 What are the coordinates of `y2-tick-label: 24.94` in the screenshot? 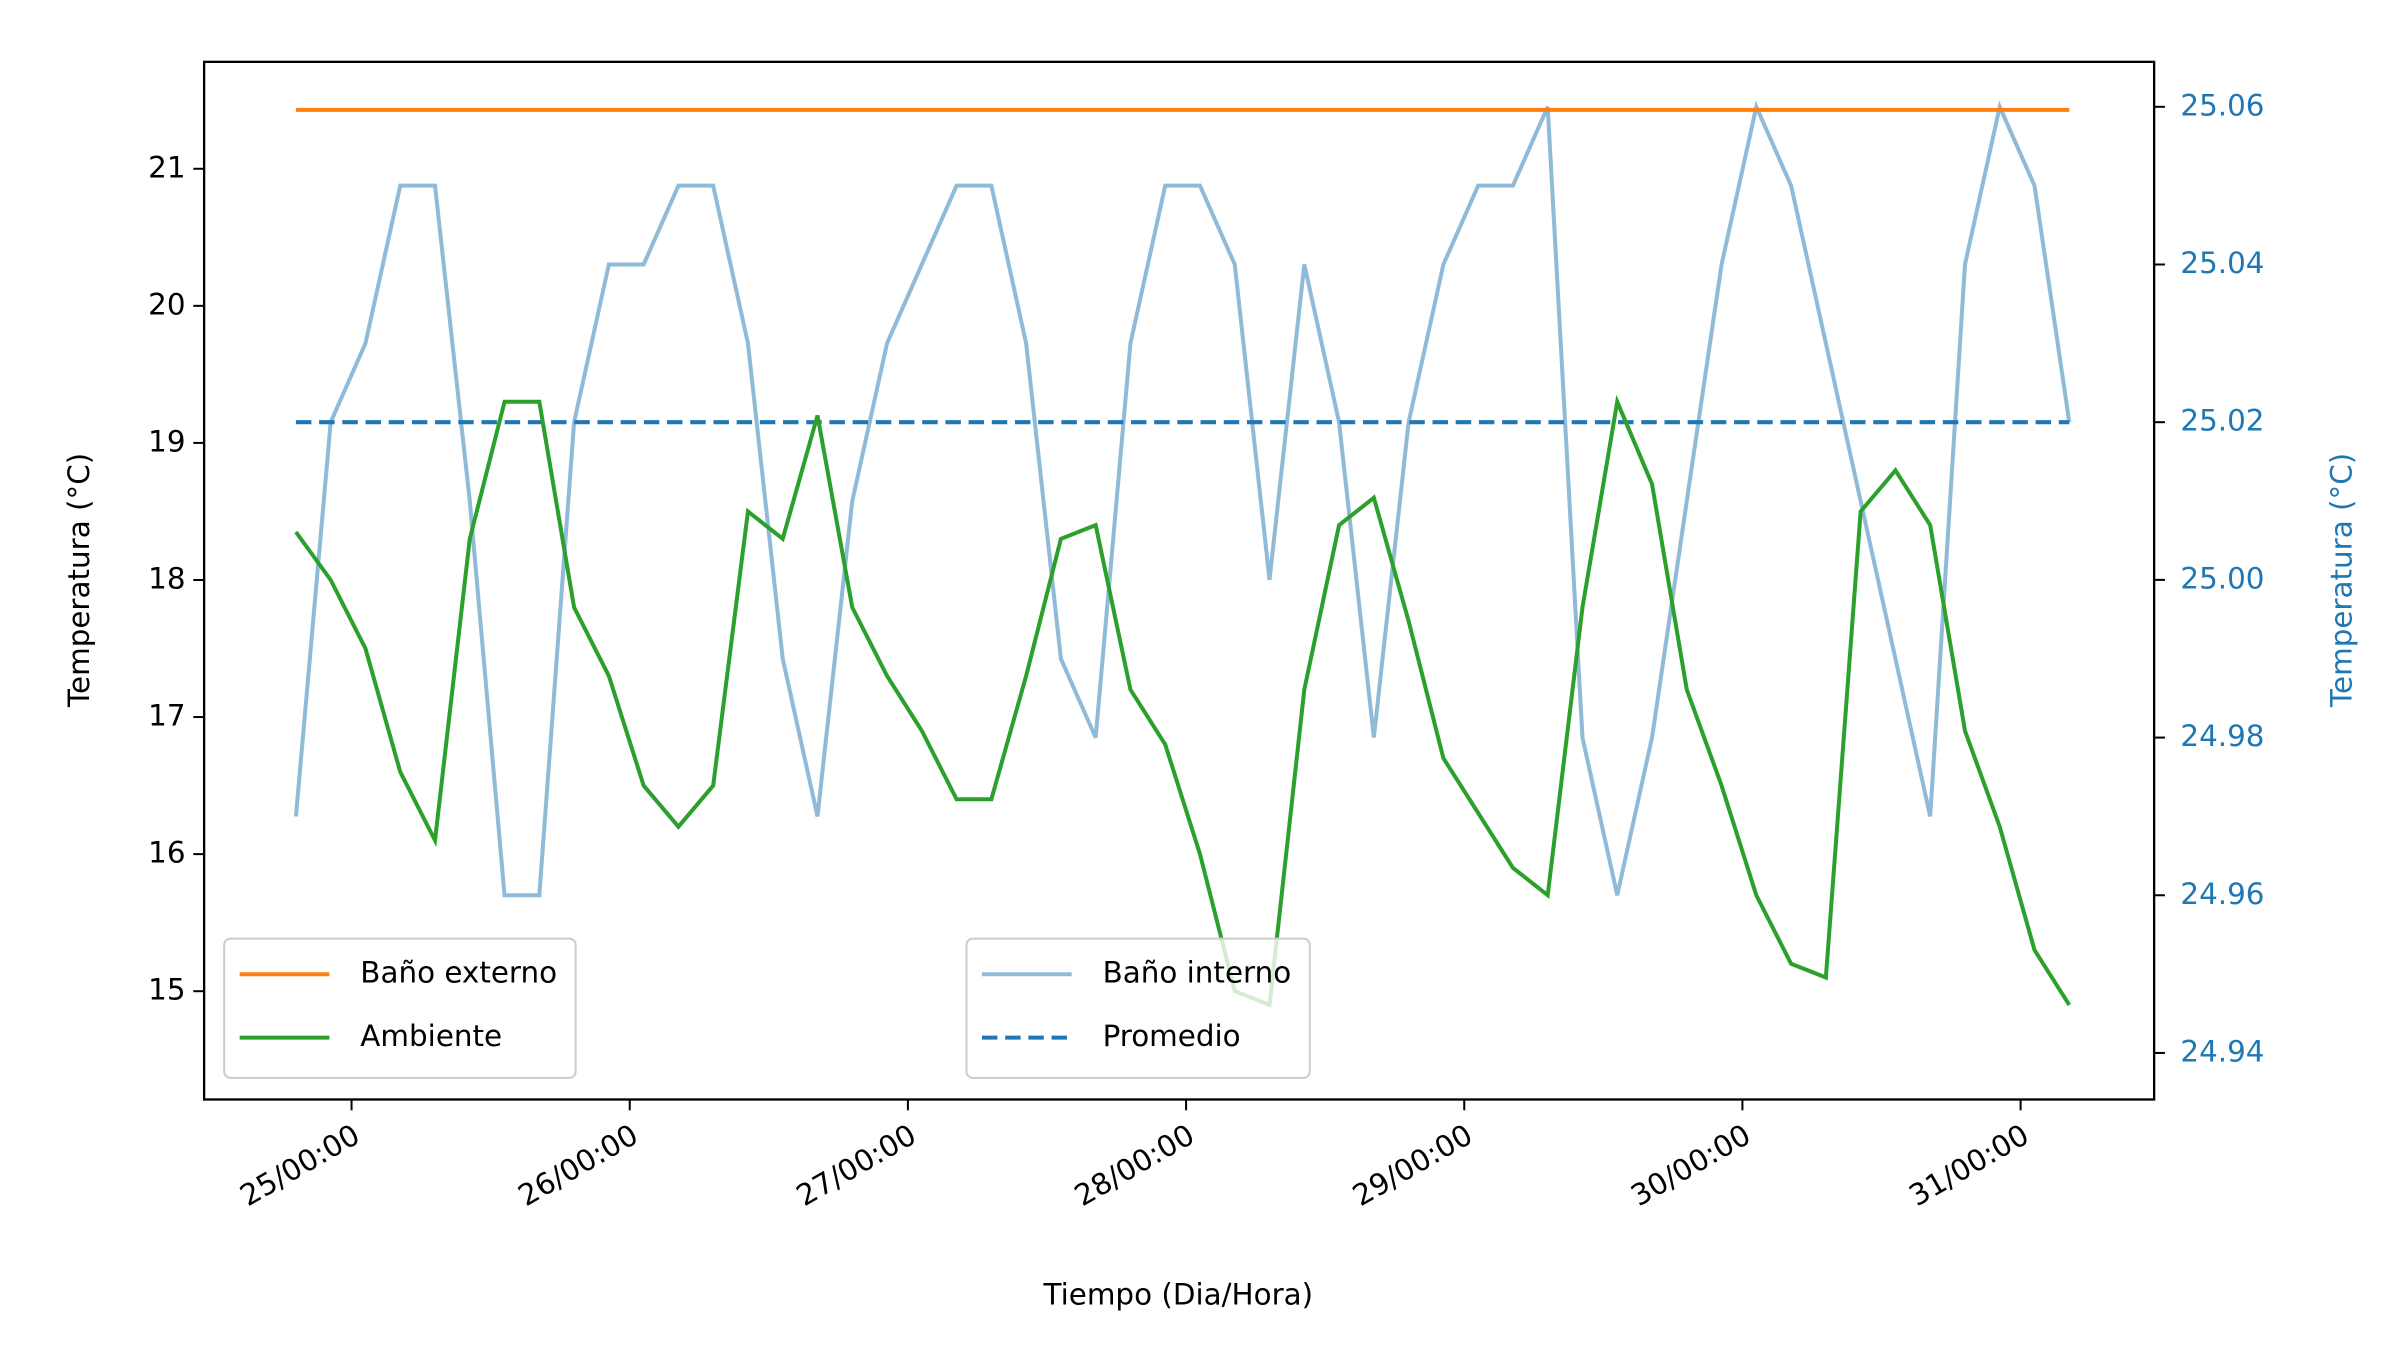 It's located at (2222, 1051).